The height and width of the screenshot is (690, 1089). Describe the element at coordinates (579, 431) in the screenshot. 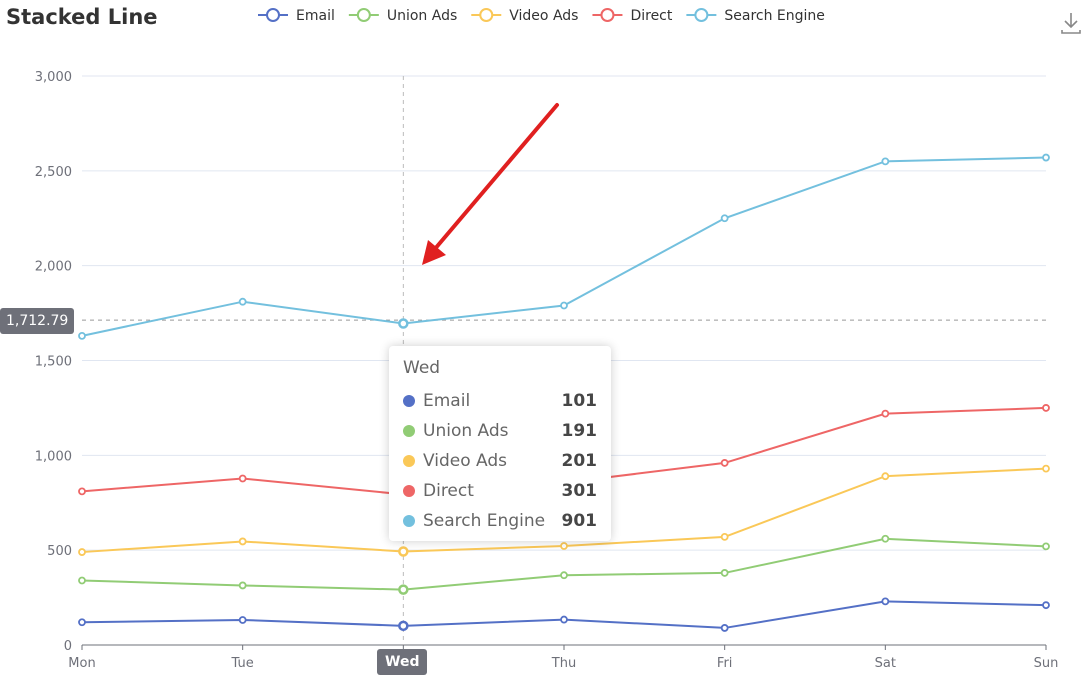

I see `tooltip-series-value: 191` at that location.